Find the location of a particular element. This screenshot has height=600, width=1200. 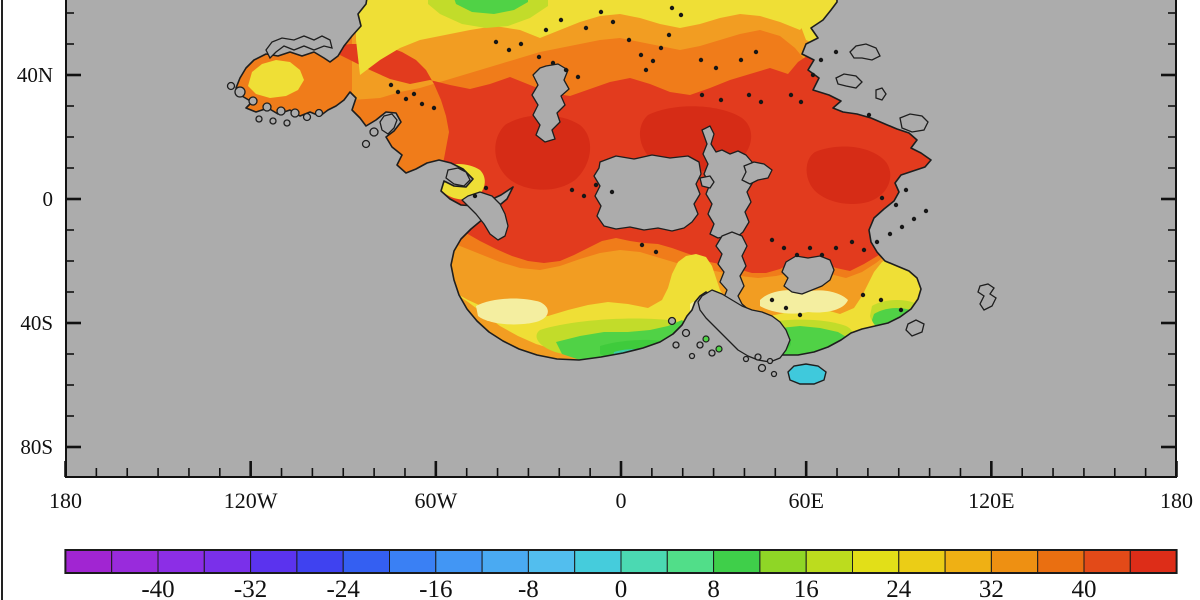

contour-dark-red-patch is located at coordinates (543, 152).